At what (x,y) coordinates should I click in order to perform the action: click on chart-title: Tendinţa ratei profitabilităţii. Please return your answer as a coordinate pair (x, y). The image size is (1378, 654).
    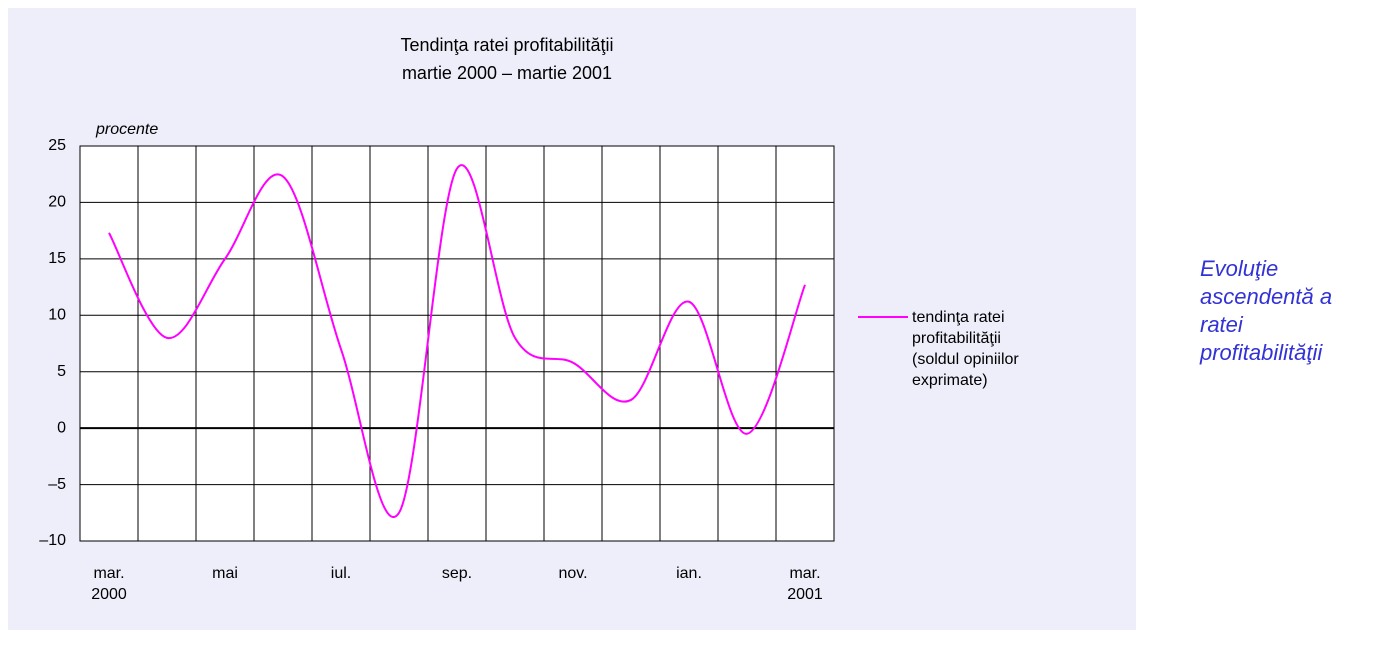
    Looking at the image, I should click on (506, 45).